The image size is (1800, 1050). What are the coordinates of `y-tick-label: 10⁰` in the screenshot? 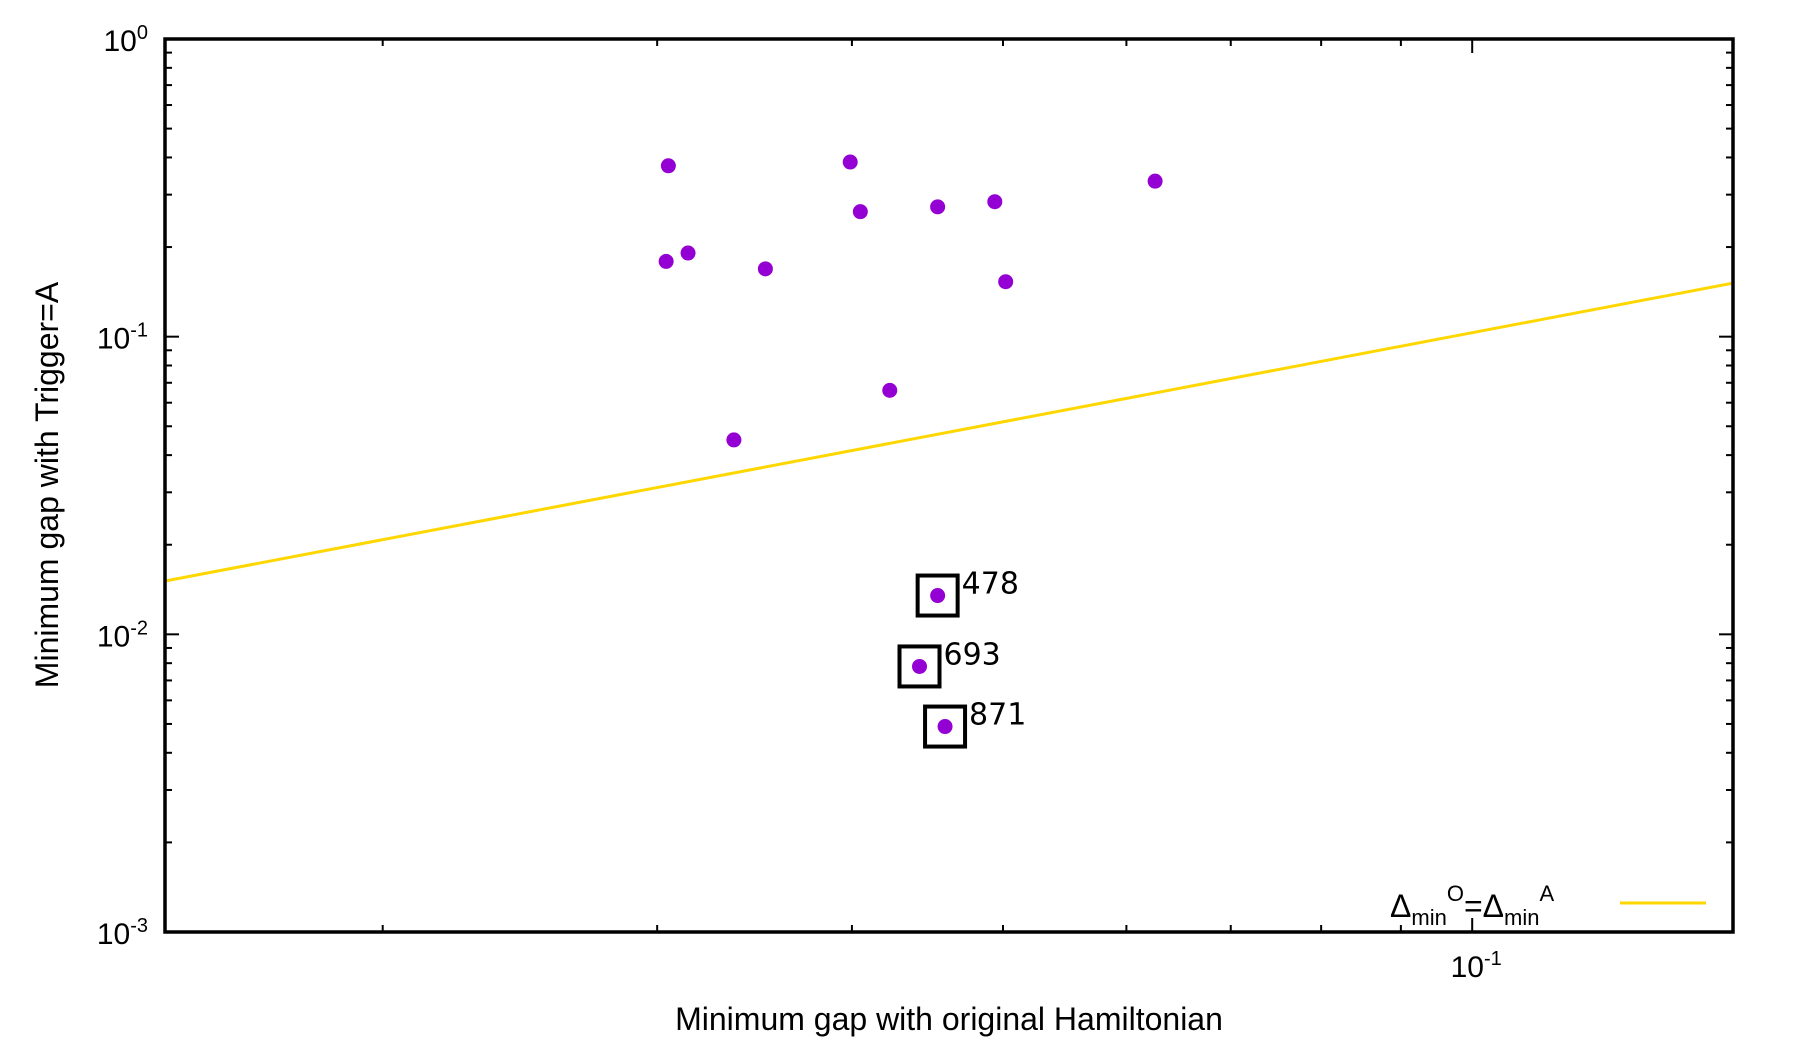 It's located at (126, 40).